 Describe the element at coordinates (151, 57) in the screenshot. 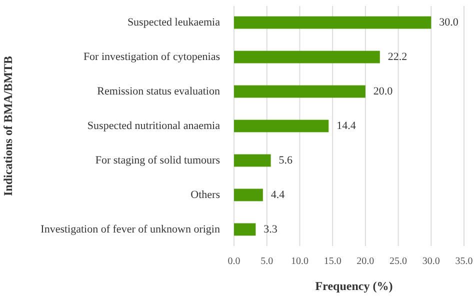

I see `y-tick-label: For investigation of cytopenias` at that location.